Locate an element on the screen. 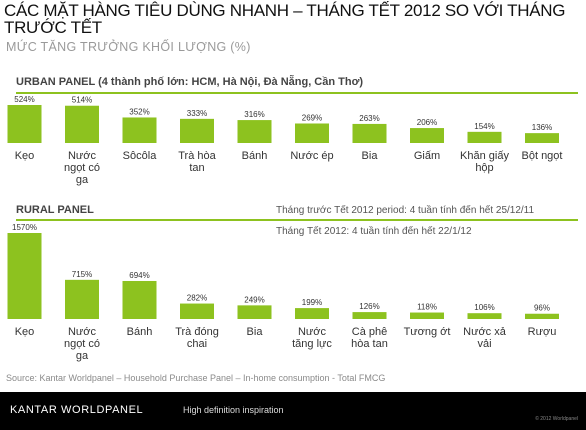 The height and width of the screenshot is (430, 586). brand-logo: KANTAR WORLDPANEL is located at coordinates (77, 410).